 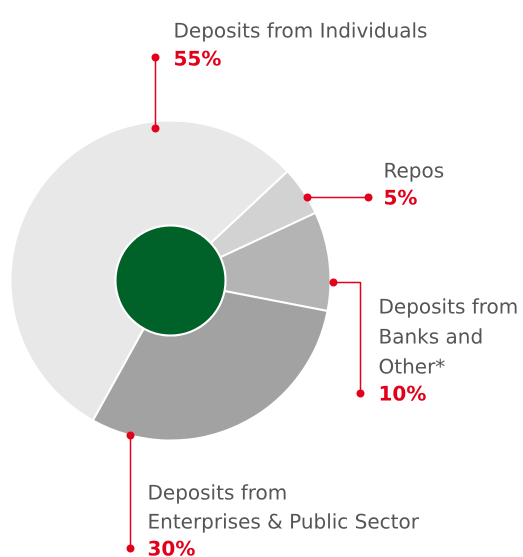 I want to click on slice-label: Repos, so click(x=414, y=170).